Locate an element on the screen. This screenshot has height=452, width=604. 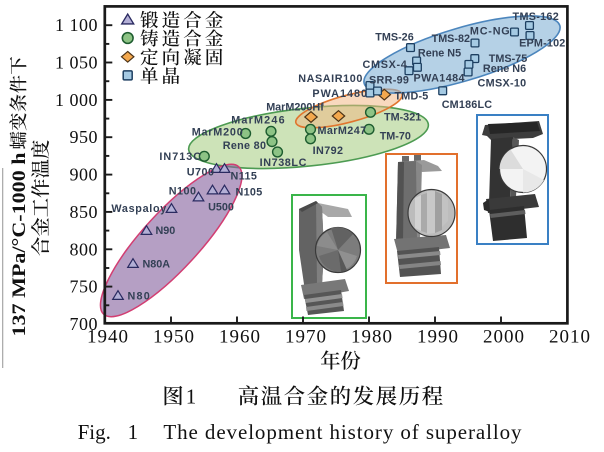
svg-text: 1 100 is located at coordinates (76, 25).